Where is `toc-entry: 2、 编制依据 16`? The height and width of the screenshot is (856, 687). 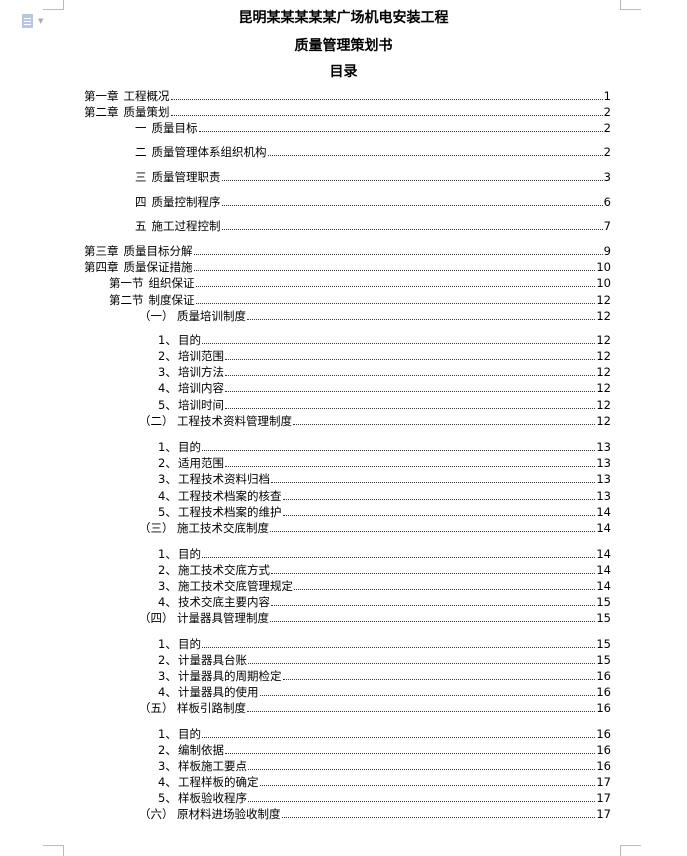 toc-entry: 2、 编制依据 16 is located at coordinates (384, 749).